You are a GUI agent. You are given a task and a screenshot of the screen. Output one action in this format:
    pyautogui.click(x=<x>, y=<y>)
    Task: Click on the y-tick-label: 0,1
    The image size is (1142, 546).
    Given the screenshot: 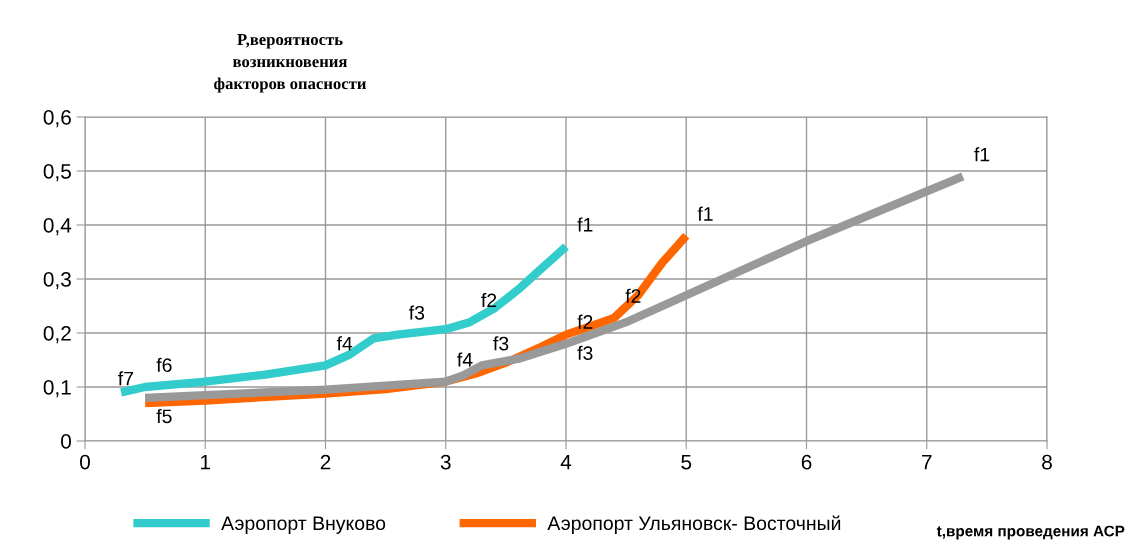 What is the action you would take?
    pyautogui.click(x=57, y=389)
    